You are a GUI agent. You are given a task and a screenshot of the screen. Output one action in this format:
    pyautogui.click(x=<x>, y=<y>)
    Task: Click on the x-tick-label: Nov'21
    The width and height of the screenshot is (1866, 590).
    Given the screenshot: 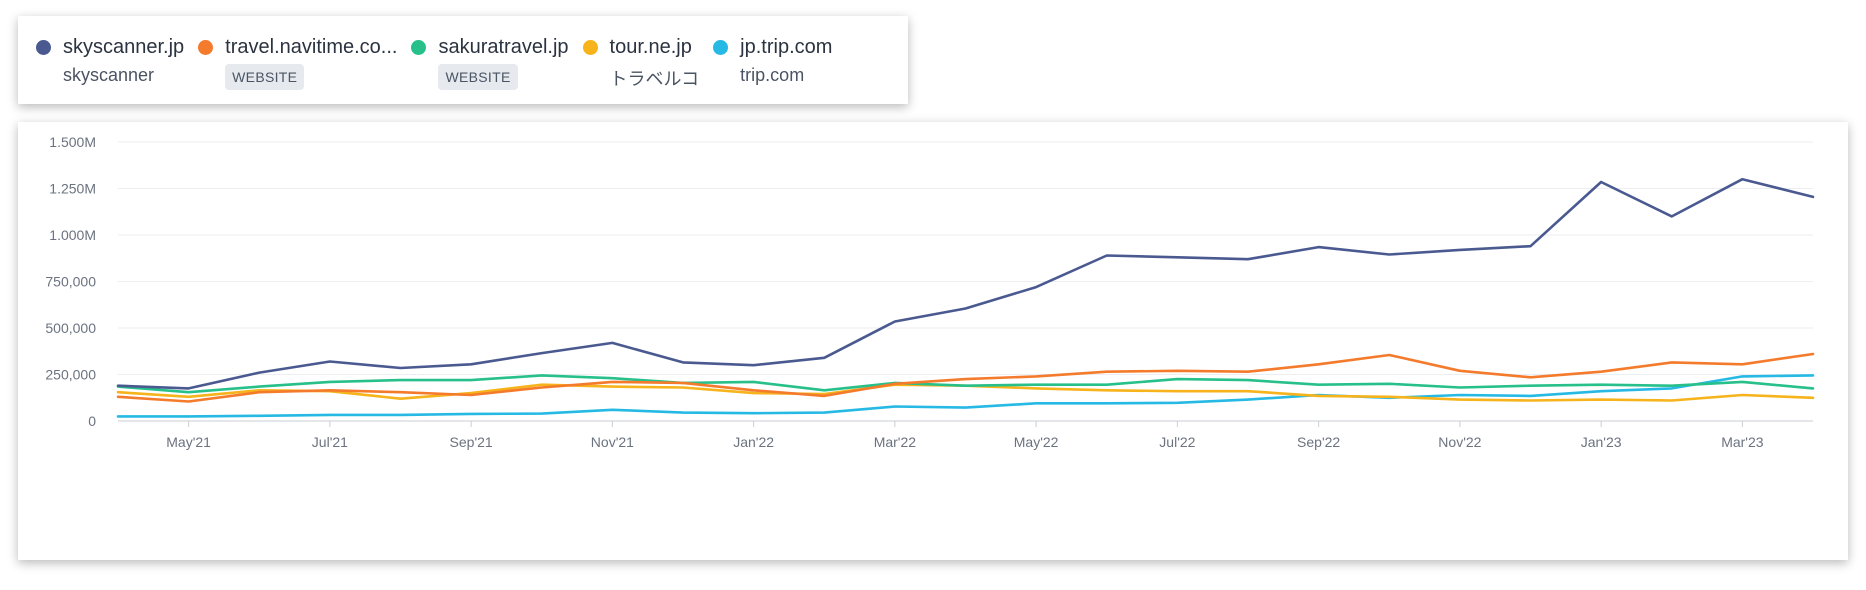 What is the action you would take?
    pyautogui.click(x=612, y=442)
    